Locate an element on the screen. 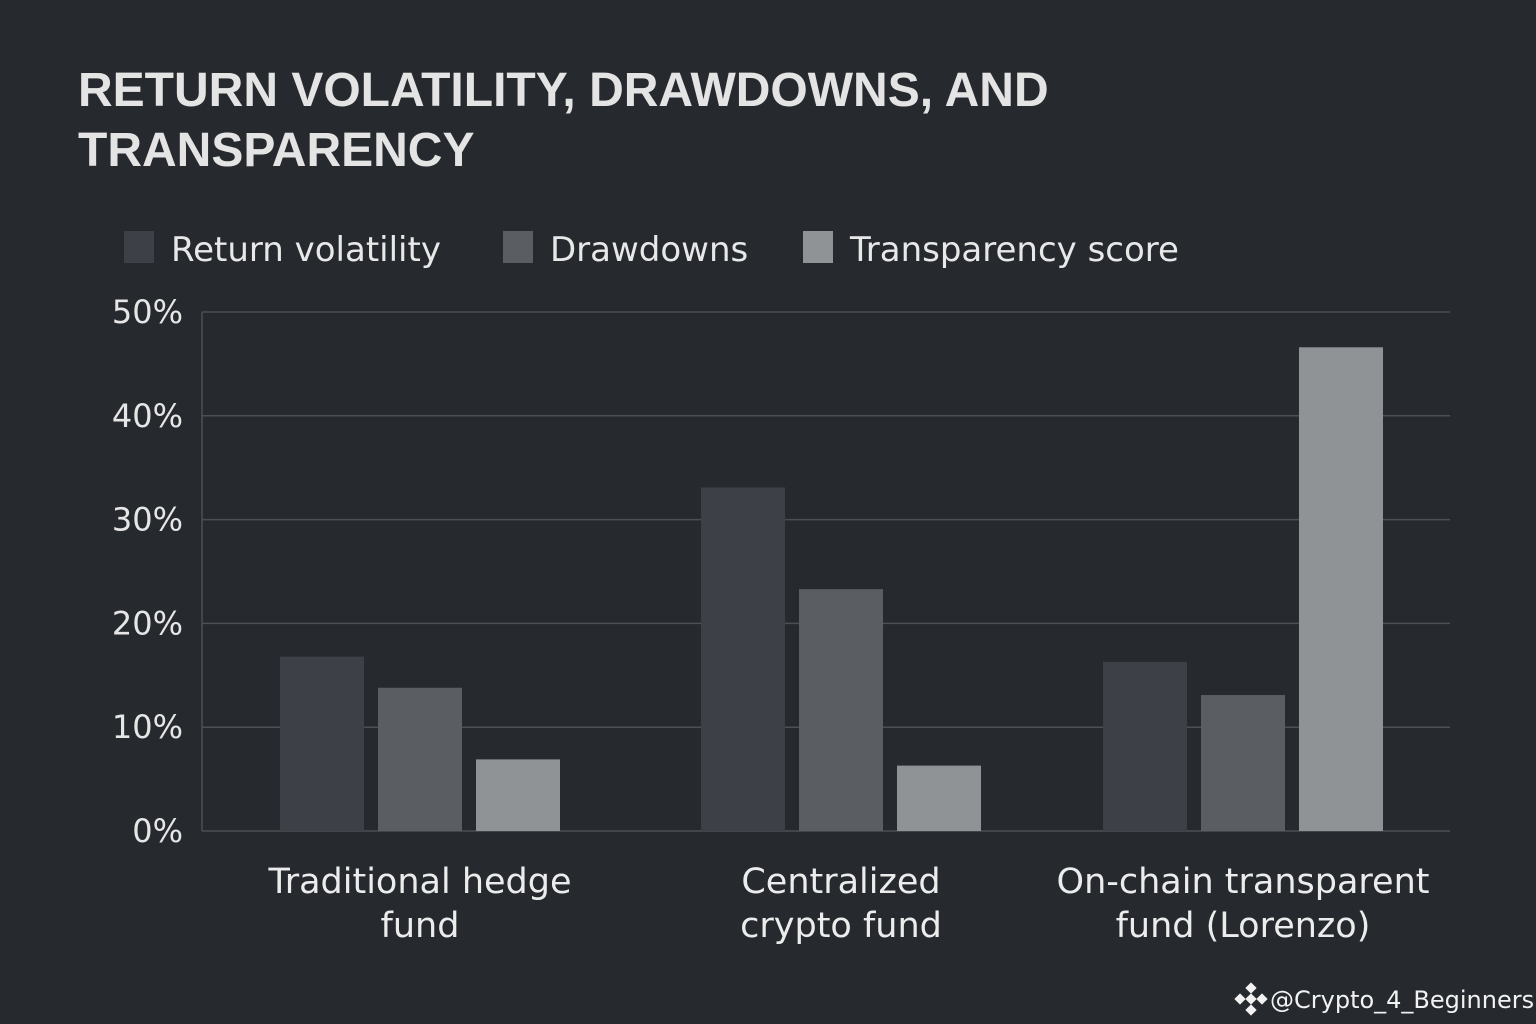 The height and width of the screenshot is (1024, 1536). legend-label: Return volatility is located at coordinates (306, 250).